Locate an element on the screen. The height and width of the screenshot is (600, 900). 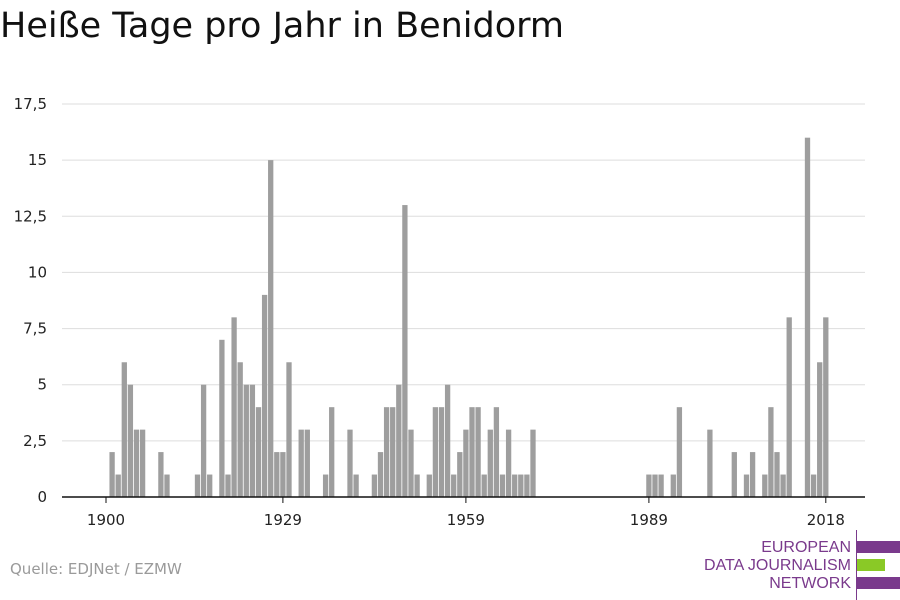
bar-1962 is located at coordinates (484, 485).